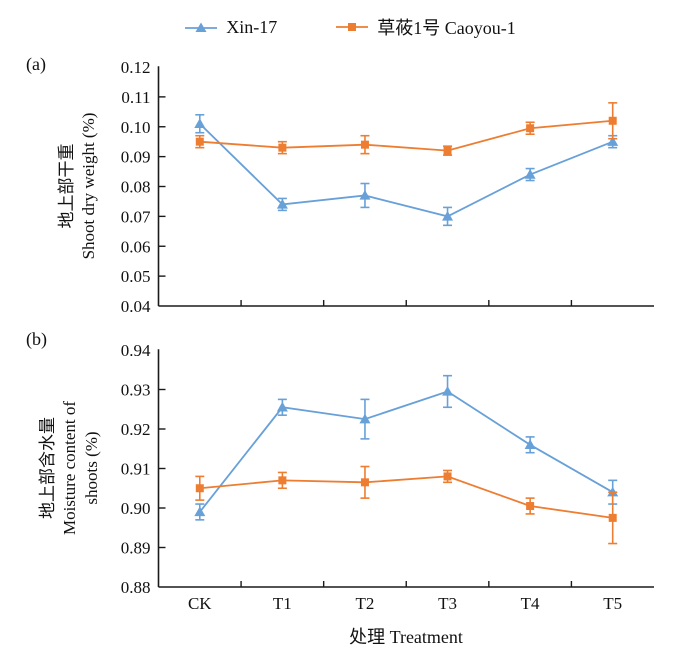 Image resolution: width=700 pixels, height=660 pixels. What do you see at coordinates (447, 603) in the screenshot?
I see `x-tick-label: T3` at bounding box center [447, 603].